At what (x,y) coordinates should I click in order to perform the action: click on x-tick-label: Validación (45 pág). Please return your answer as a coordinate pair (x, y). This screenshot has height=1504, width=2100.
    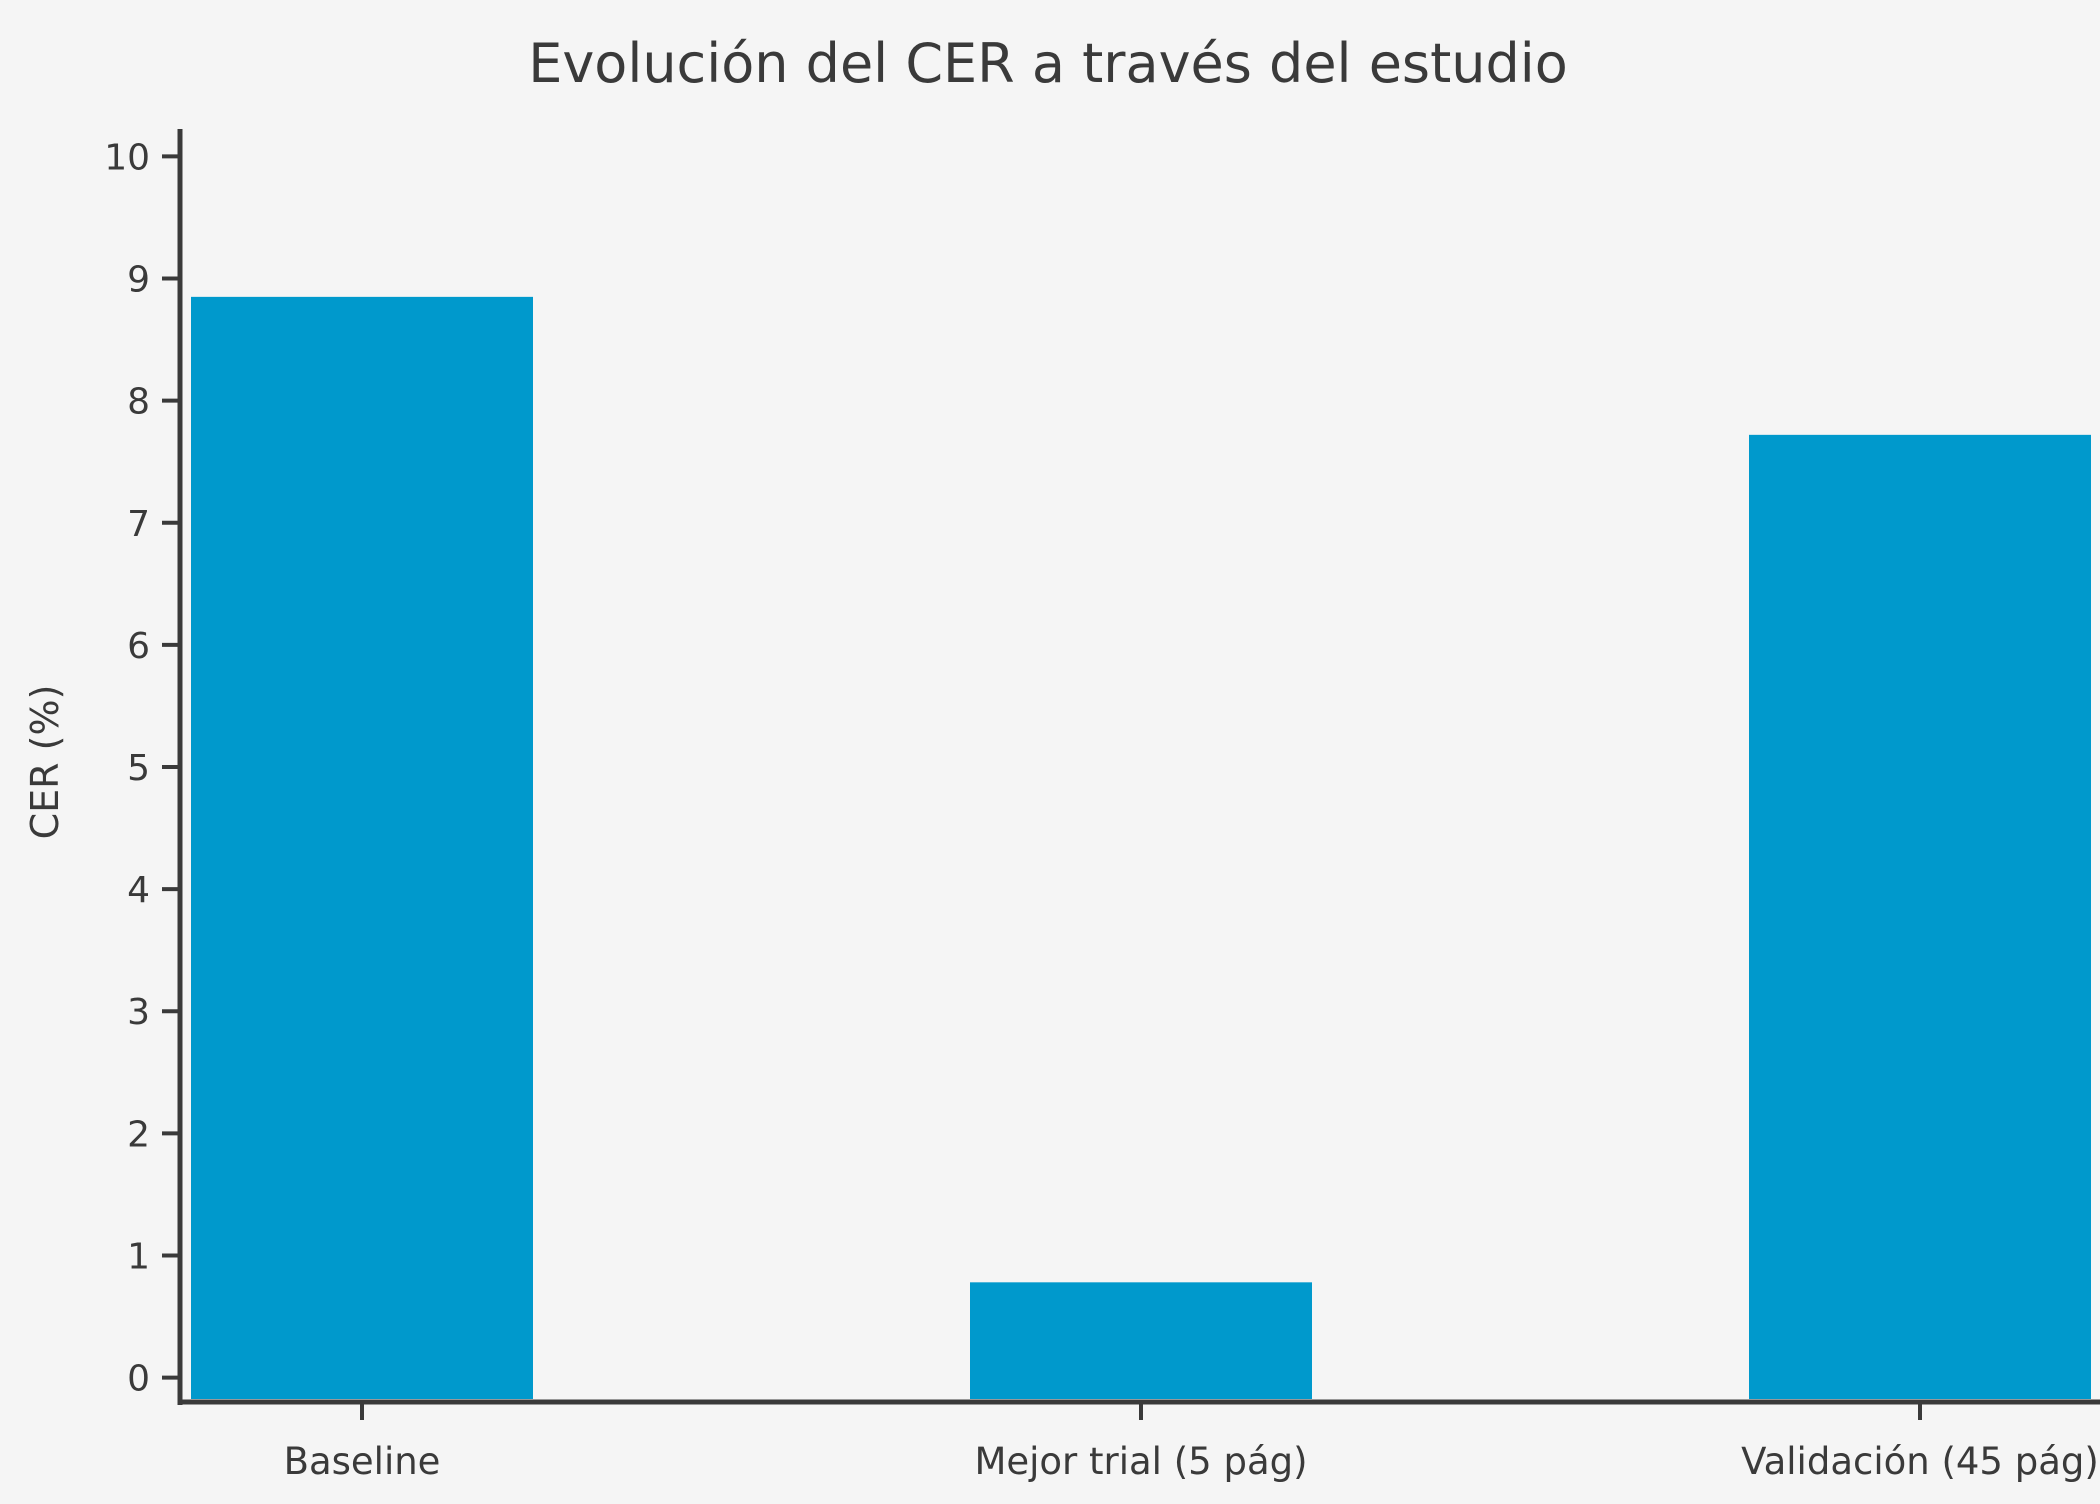
    Looking at the image, I should click on (1920, 1461).